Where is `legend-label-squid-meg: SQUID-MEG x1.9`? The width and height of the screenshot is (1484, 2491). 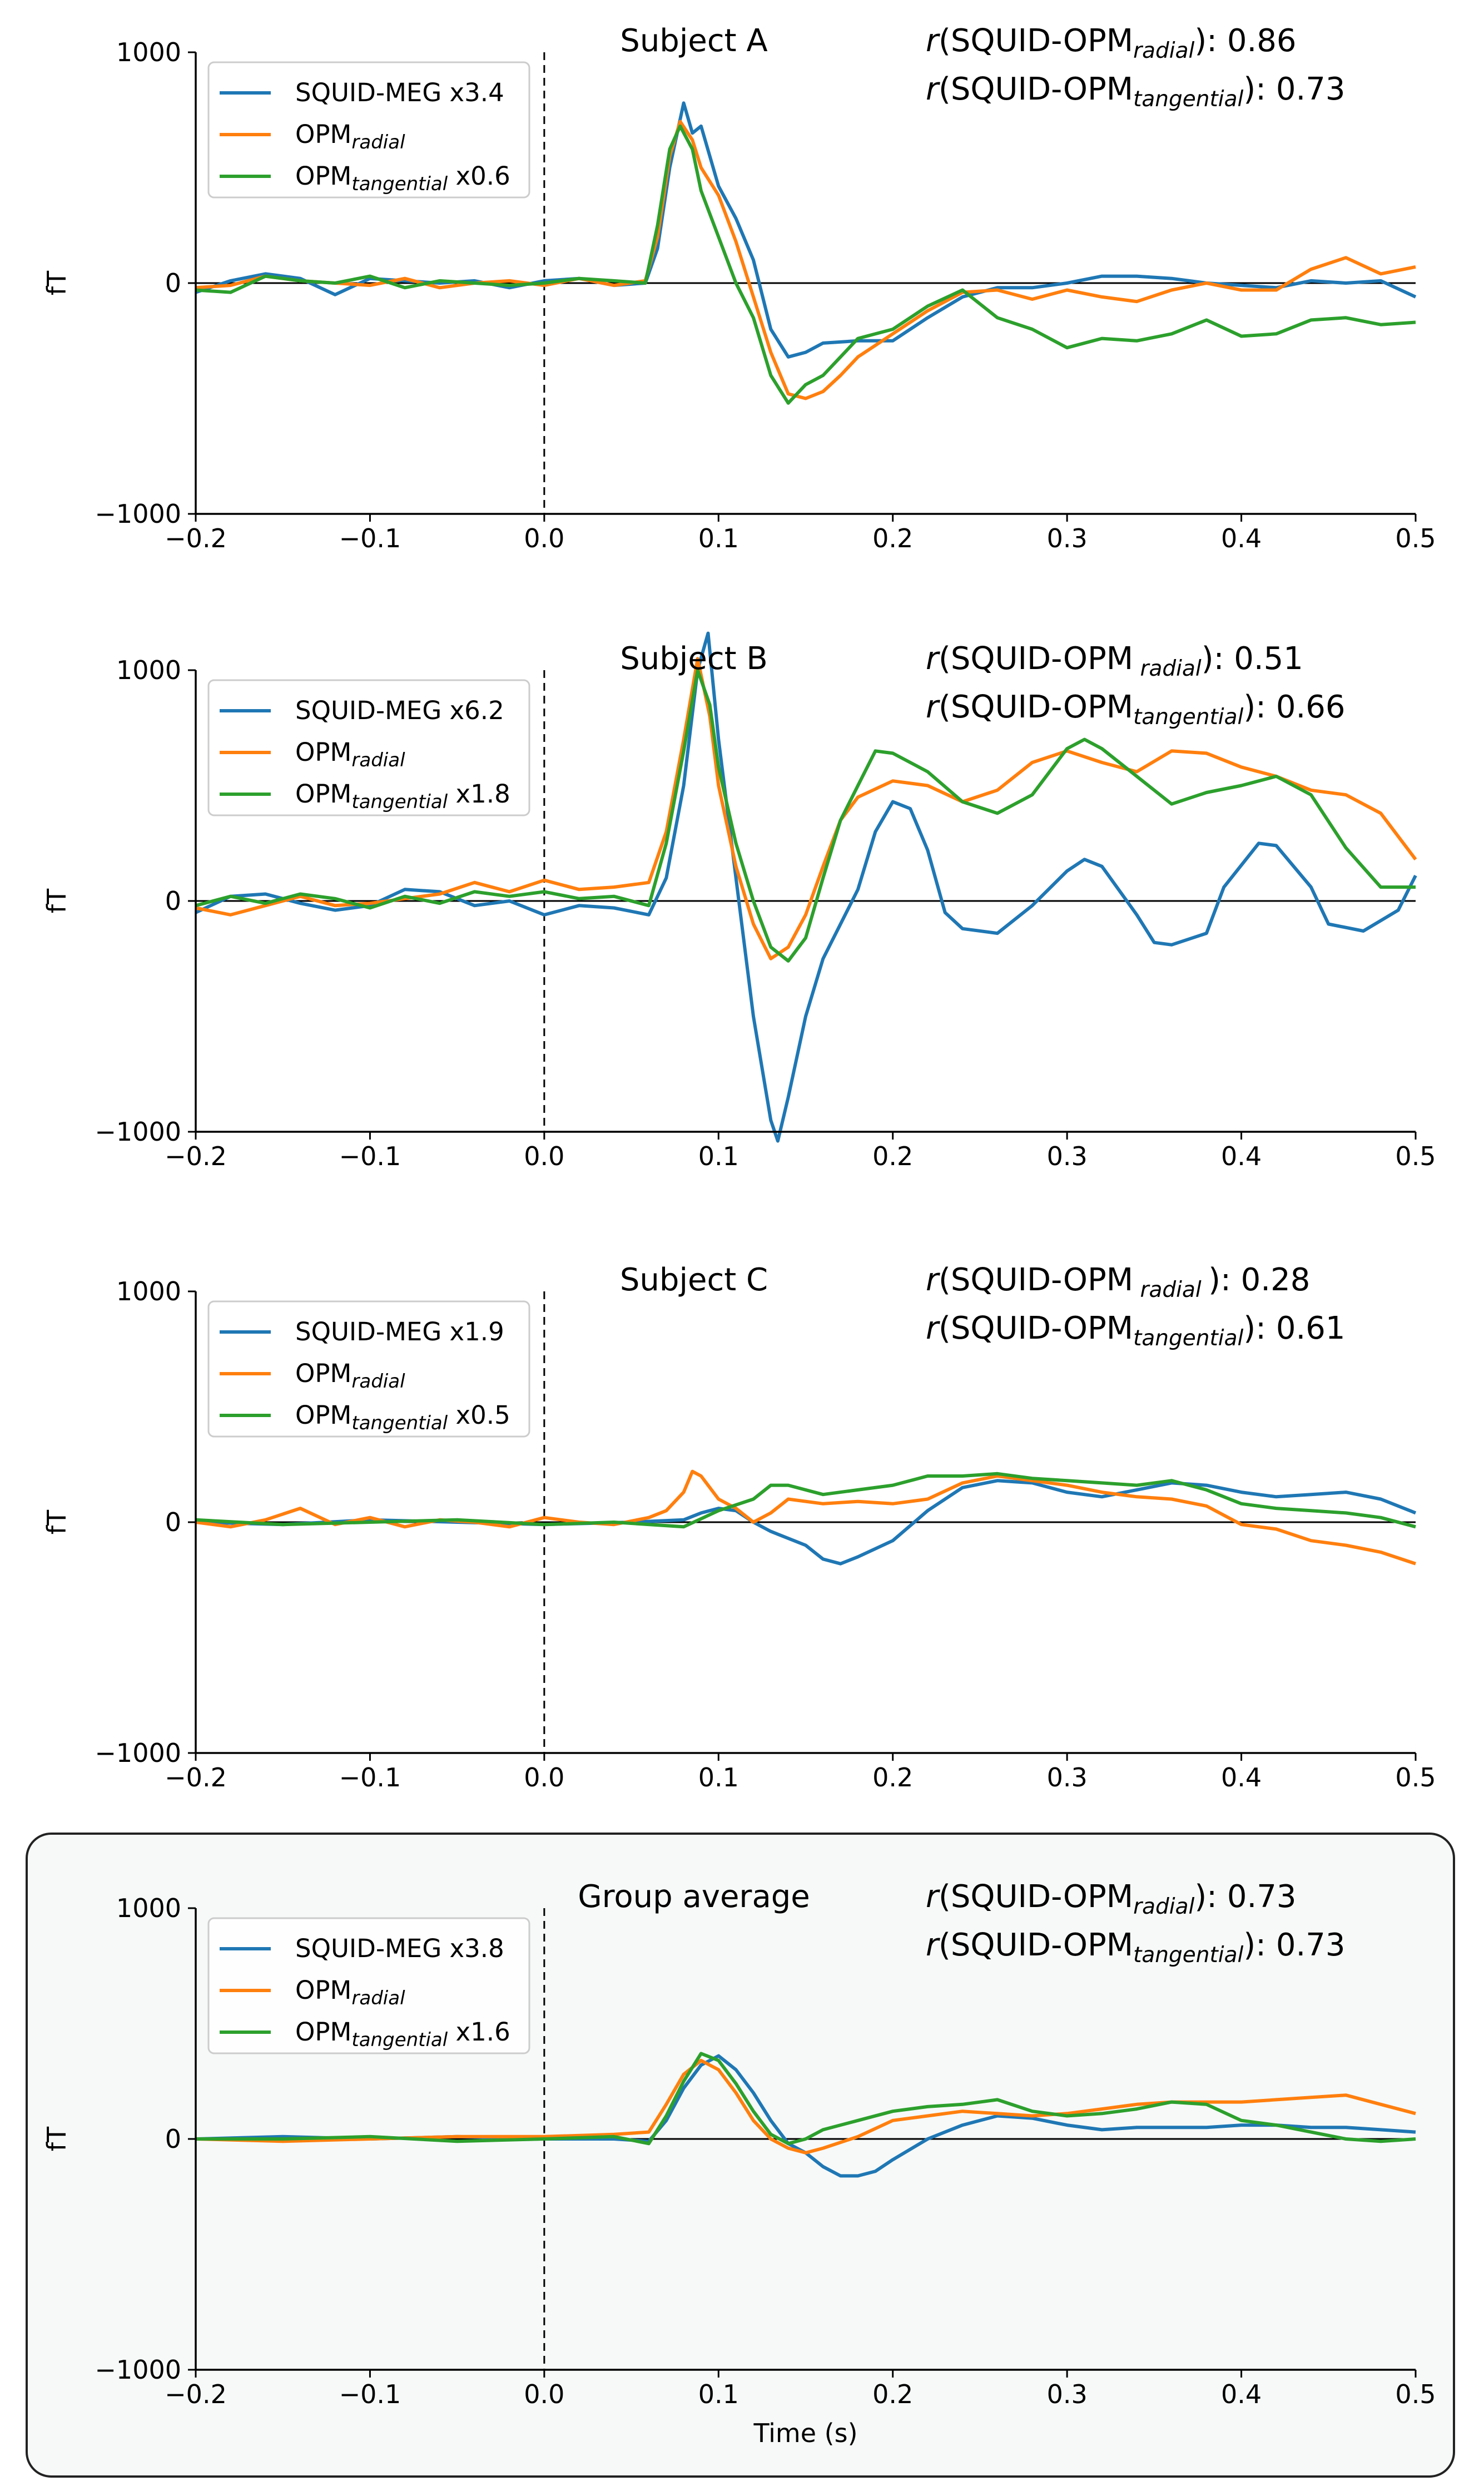 legend-label-squid-meg: SQUID-MEG x1.9 is located at coordinates (400, 1332).